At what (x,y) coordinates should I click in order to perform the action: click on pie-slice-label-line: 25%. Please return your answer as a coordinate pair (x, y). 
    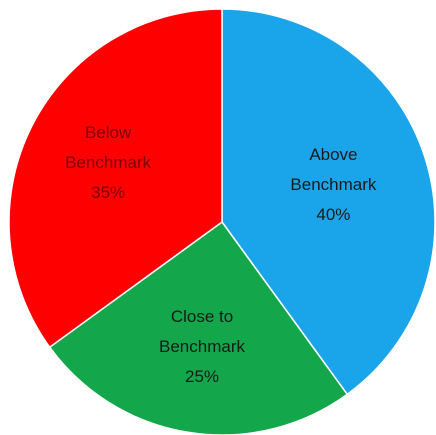
    Looking at the image, I should click on (202, 377).